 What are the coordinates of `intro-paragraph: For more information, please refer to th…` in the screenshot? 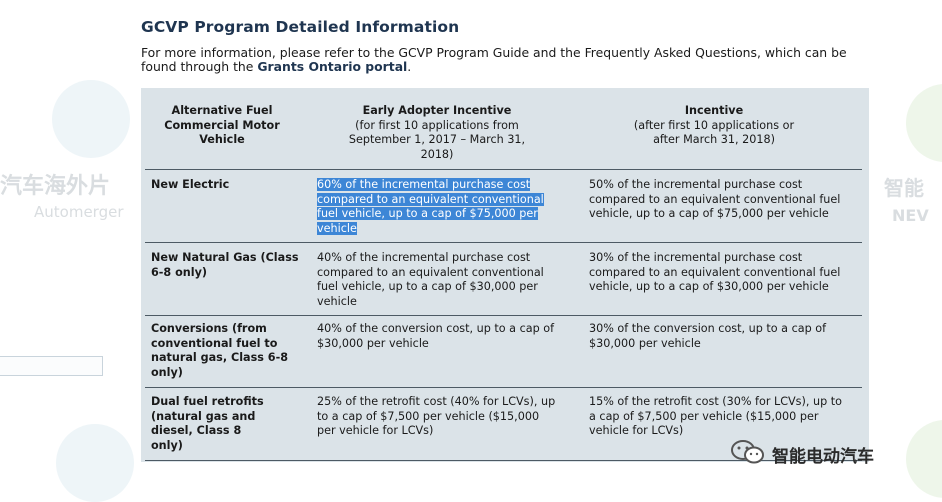 It's located at (506, 60).